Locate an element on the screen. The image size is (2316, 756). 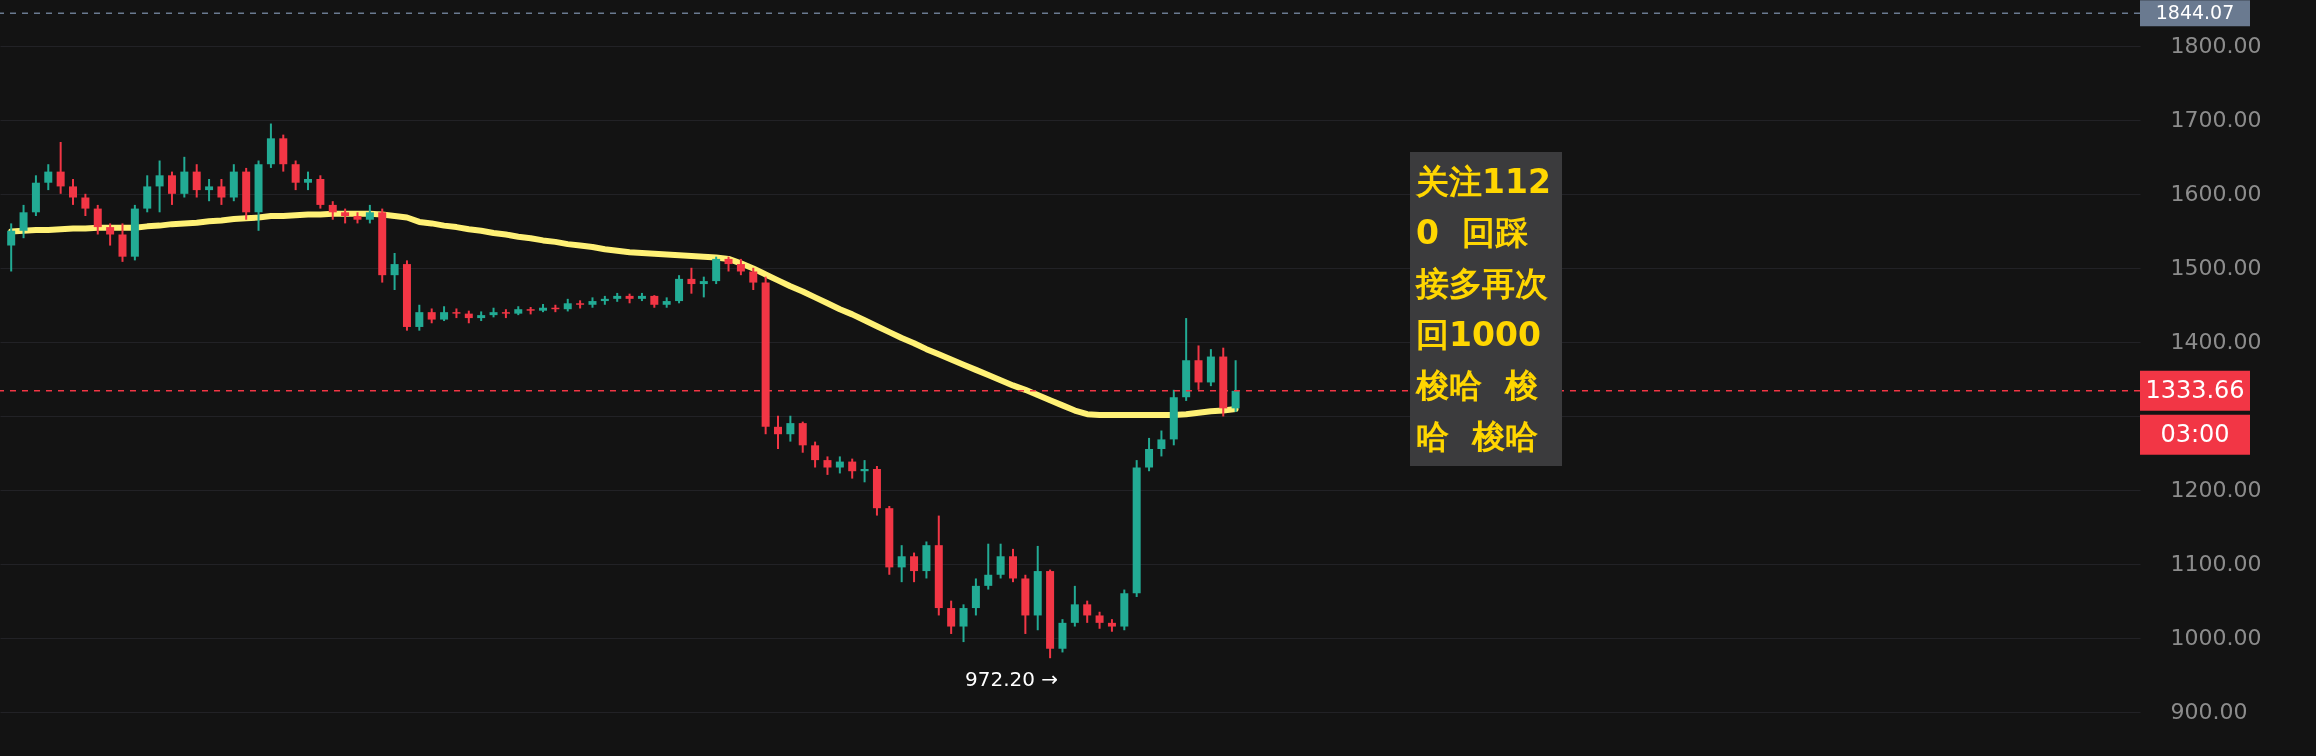
text: 关注1120 回踩接多再次回1000梭哈 梭哈 梭哈 is located at coordinates (1486, 309).